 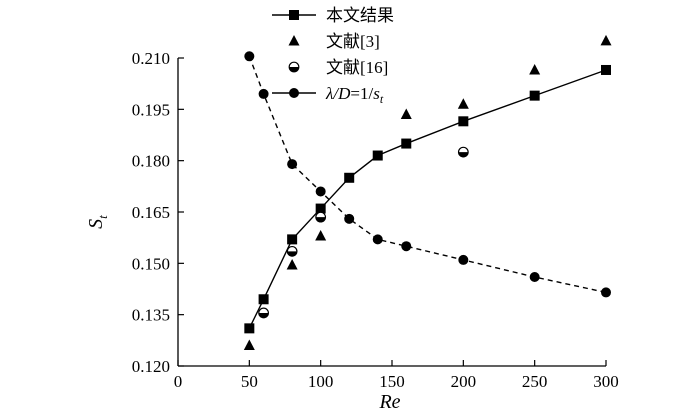 I want to click on x-tick-label: 50, so click(x=249, y=381).